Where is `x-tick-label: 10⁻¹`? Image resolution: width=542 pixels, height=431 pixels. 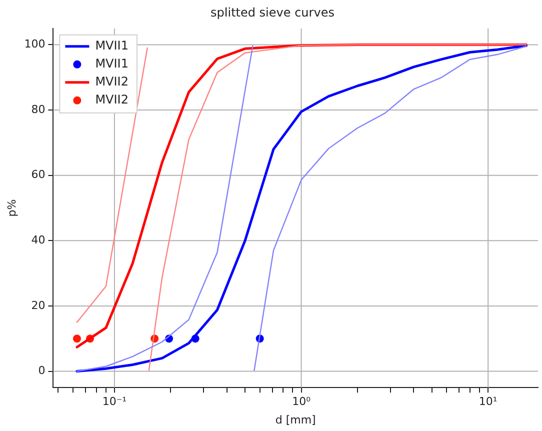 x-tick-label: 10⁻¹ is located at coordinates (114, 401).